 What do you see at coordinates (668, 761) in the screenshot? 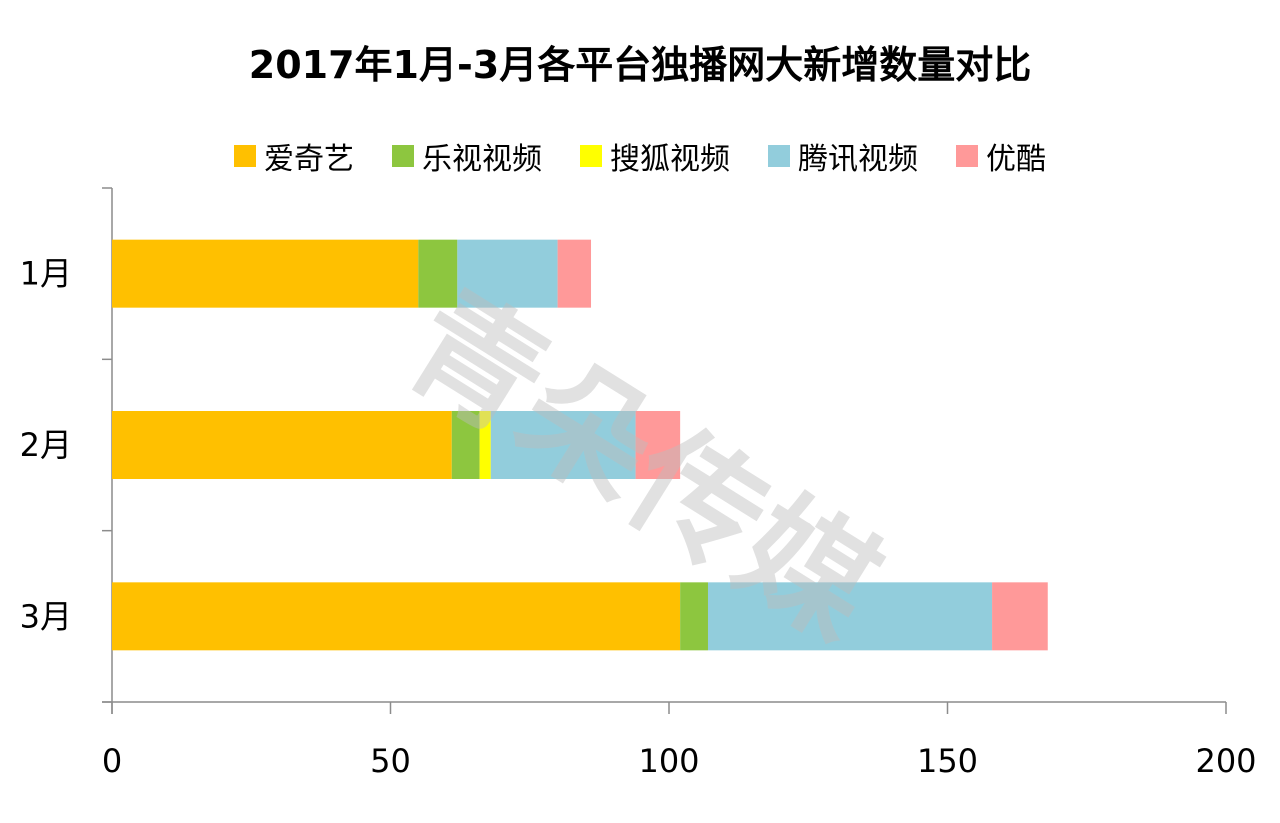
I see `x-tick-label: 100` at bounding box center [668, 761].